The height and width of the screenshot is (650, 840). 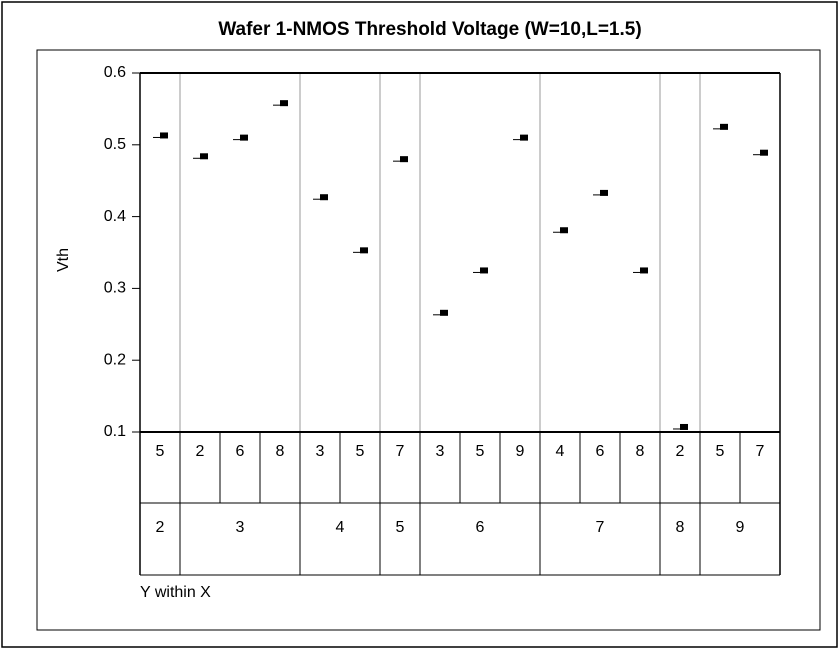 I want to click on level-label: 4, so click(x=560, y=451).